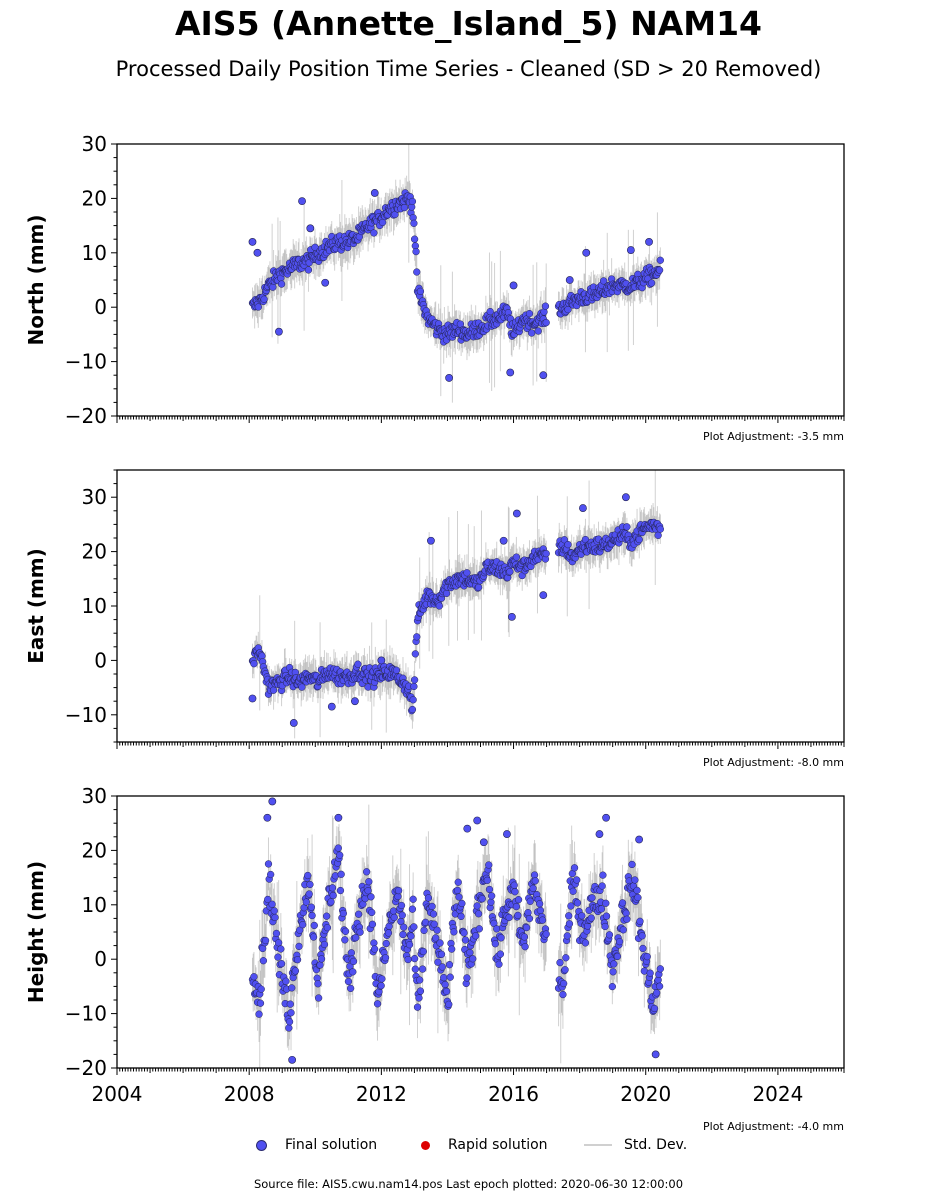 The height and width of the screenshot is (1200, 937). What do you see at coordinates (94, 253) in the screenshot?
I see `north-ytick-label: 10` at bounding box center [94, 253].